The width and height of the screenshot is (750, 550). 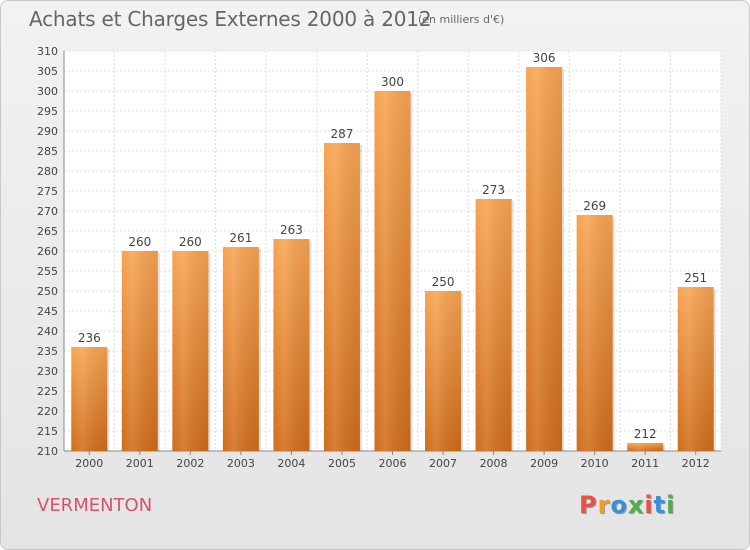 I want to click on x-tick-label: 2006, so click(x=393, y=463).